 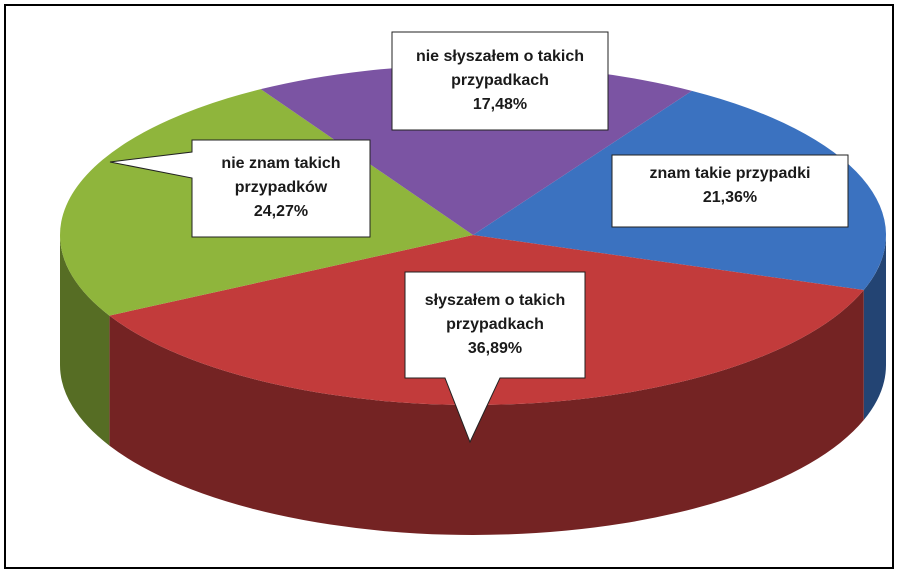 I want to click on value-label: 36,89%, so click(x=495, y=348).